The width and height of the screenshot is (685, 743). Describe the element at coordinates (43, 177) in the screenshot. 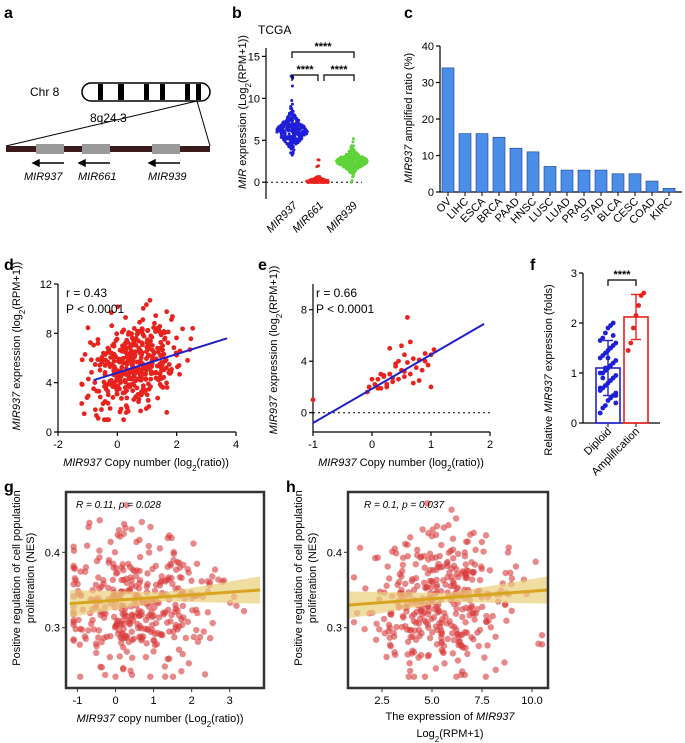

I see `gene-label-mir937: MIR937` at that location.